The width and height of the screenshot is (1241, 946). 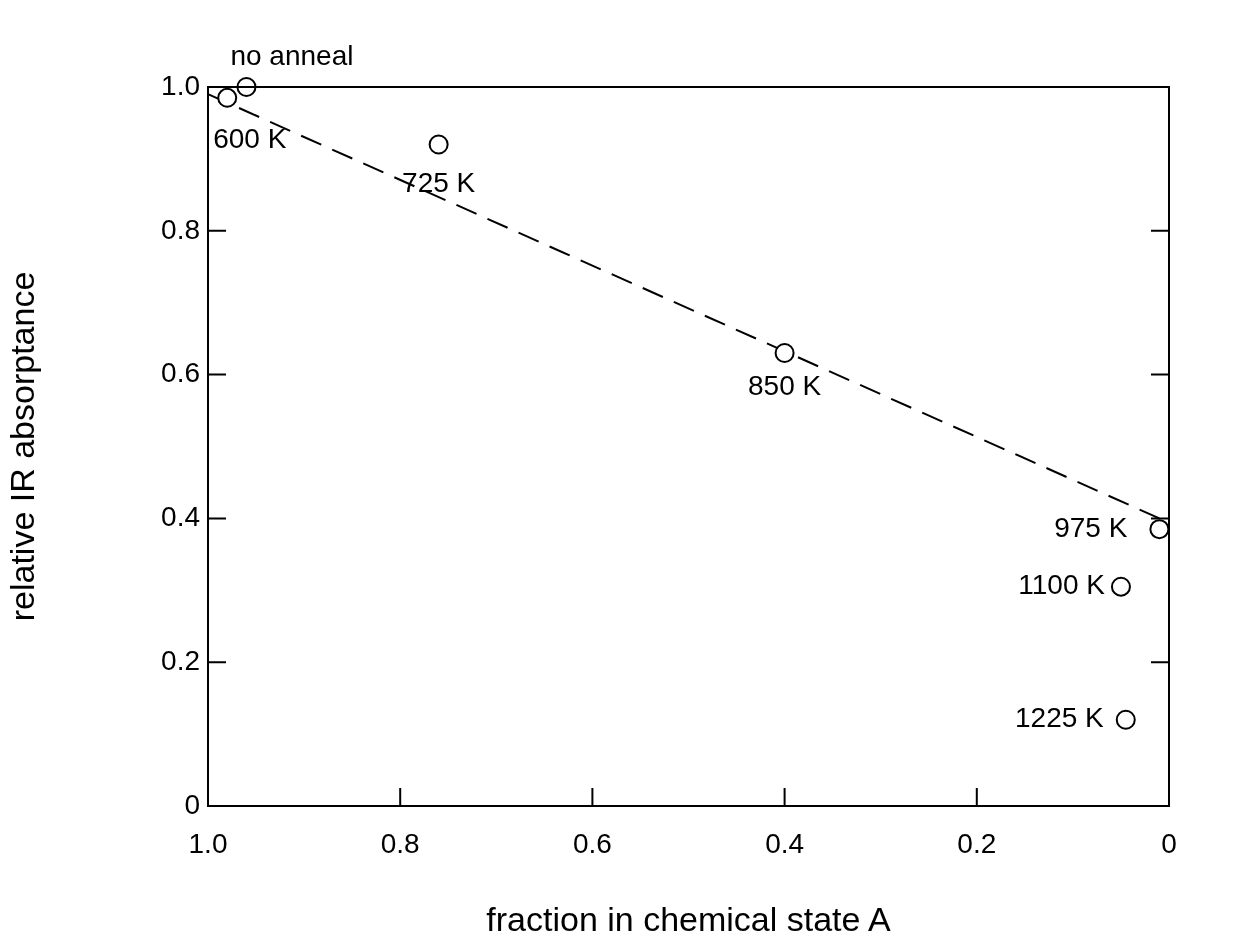 I want to click on annotation: 725 K, so click(x=439, y=183).